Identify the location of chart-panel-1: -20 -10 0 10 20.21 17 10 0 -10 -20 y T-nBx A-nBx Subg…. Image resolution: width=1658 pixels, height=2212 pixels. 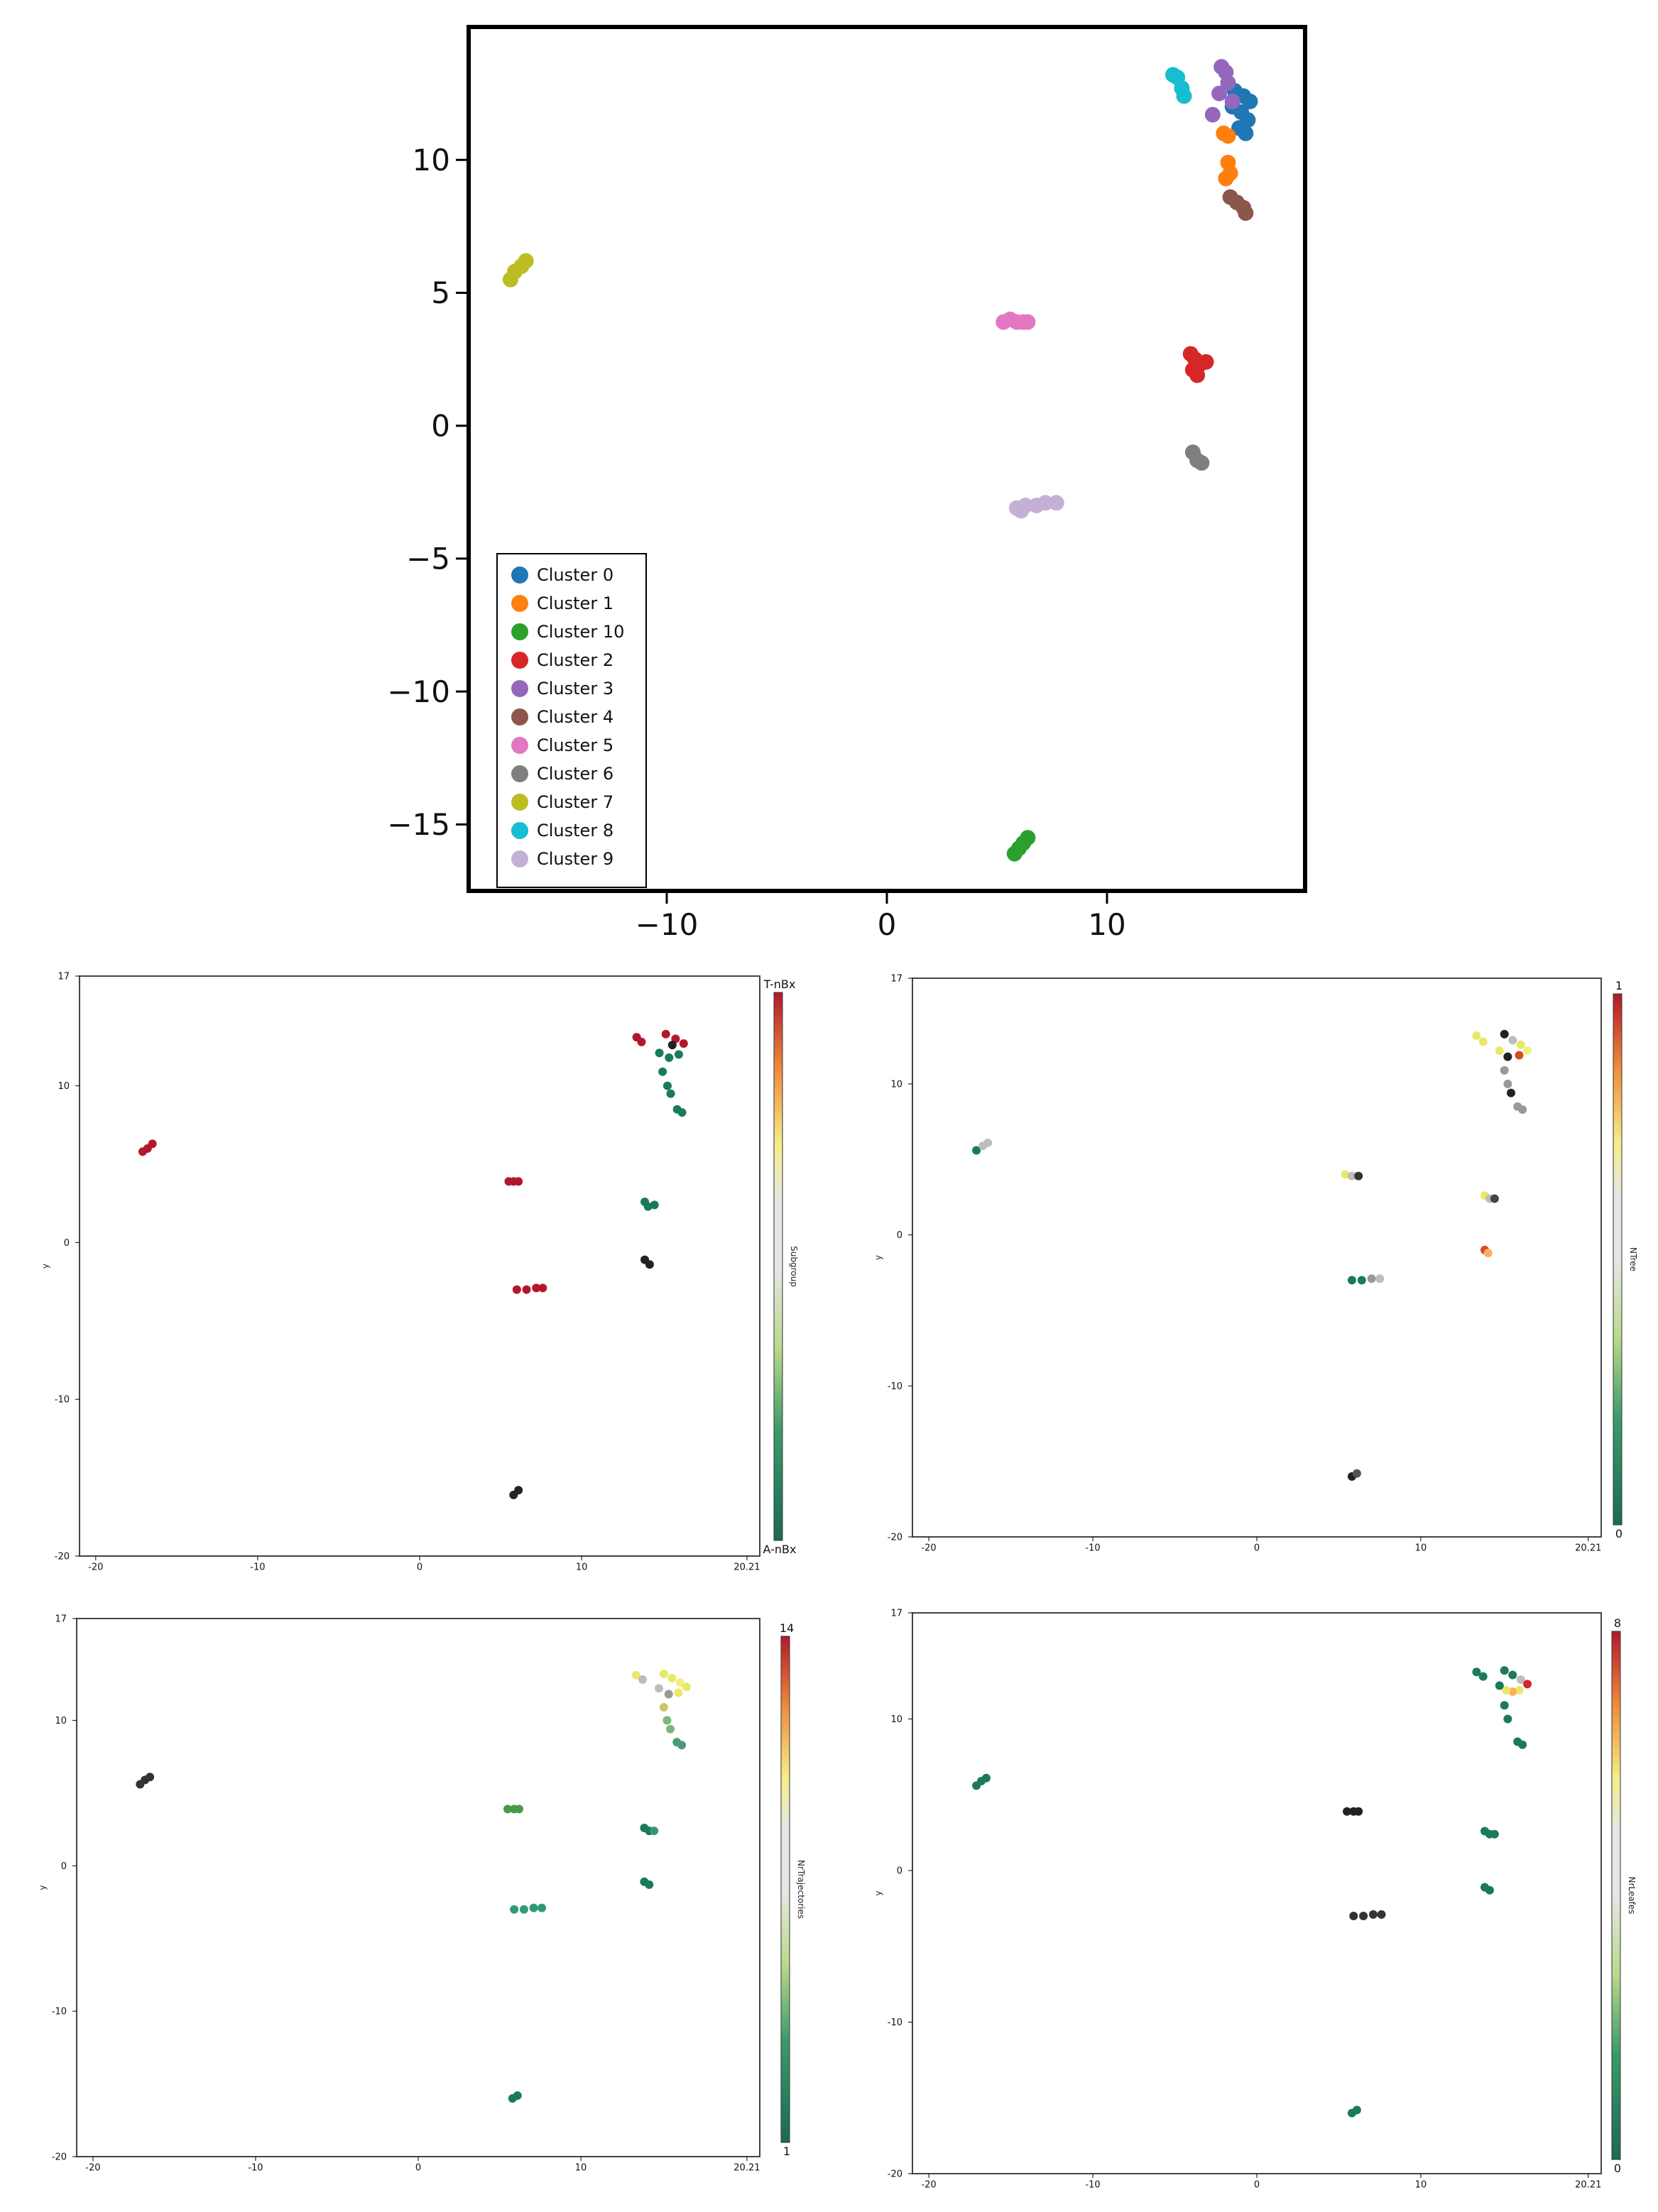
(419, 1272).